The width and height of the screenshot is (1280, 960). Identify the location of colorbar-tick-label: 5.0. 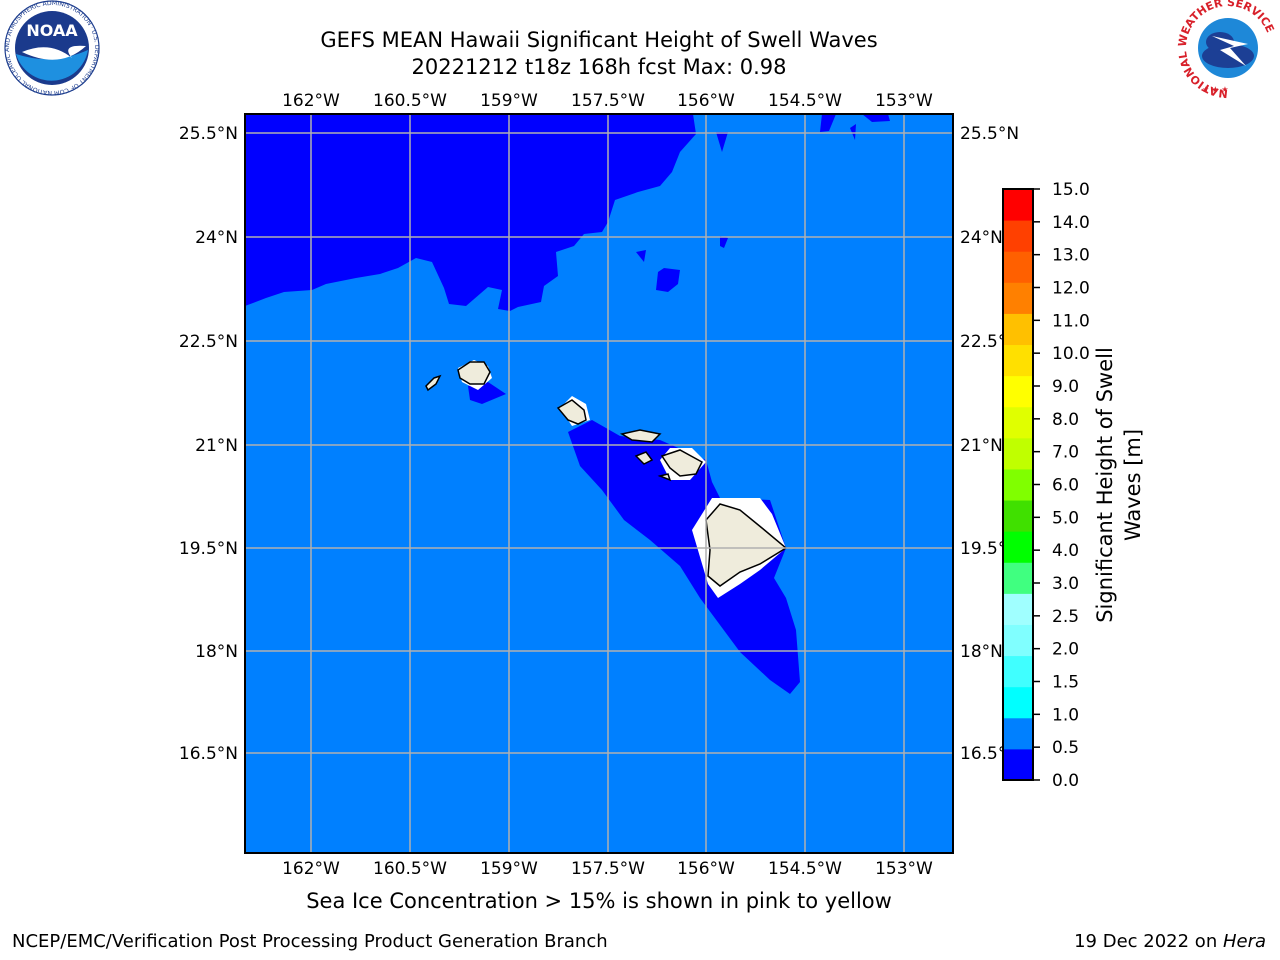
(1065, 518).